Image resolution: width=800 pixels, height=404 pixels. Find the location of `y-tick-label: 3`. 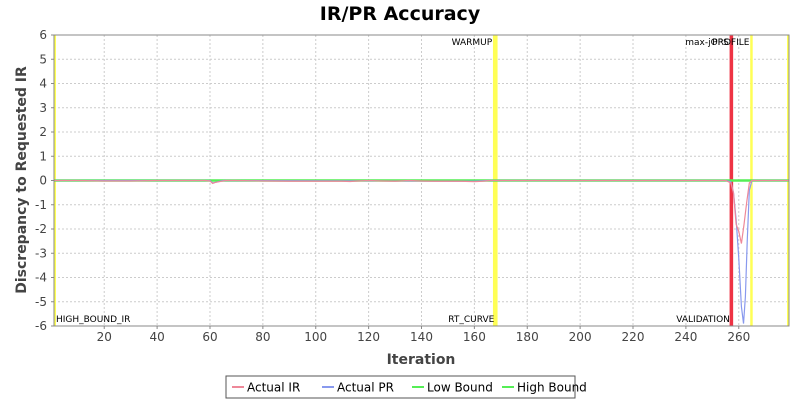

y-tick-label: 3 is located at coordinates (43, 108).